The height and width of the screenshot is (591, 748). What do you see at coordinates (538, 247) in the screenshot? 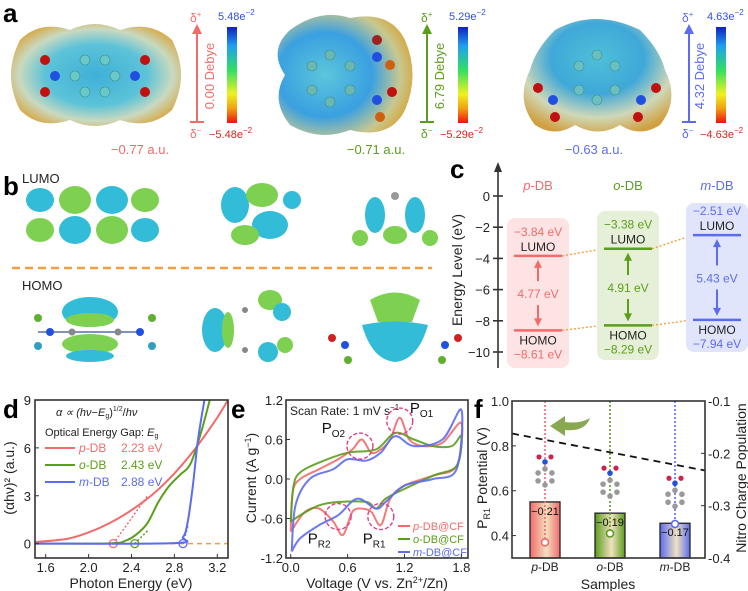
I see `lumo-text: LUMO` at bounding box center [538, 247].